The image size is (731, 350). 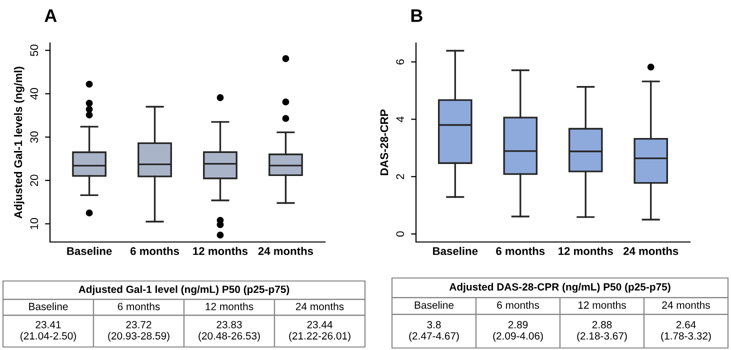 What do you see at coordinates (602, 331) in the screenshot?
I see `text: 2.88 (2.18-3.67)` at bounding box center [602, 331].